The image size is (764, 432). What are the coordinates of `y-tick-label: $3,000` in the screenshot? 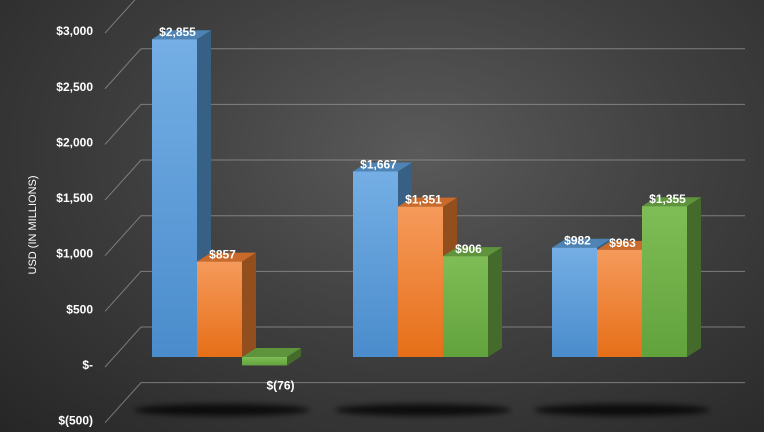 It's located at (74, 31).